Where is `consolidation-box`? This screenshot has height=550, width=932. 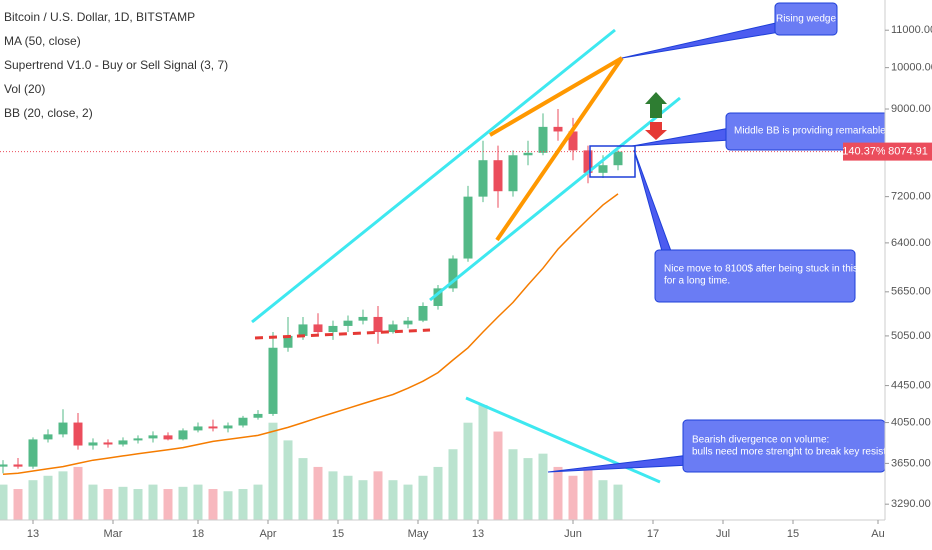
consolidation-box is located at coordinates (612, 161).